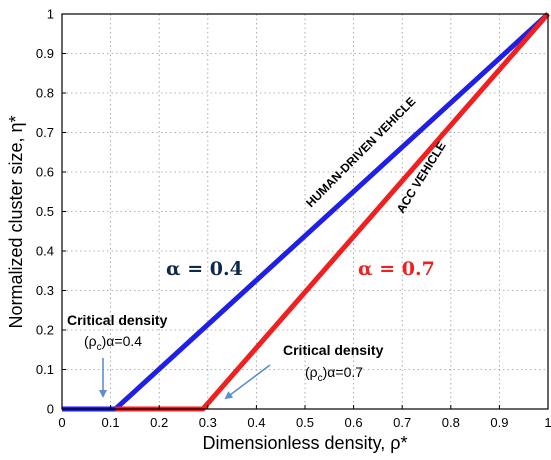  I want to click on x-axis-ticks: 0 0.1 0.2 0.3 0.4 0.5 0.6 0.7 0.8 0.9 1, so click(304, 417).